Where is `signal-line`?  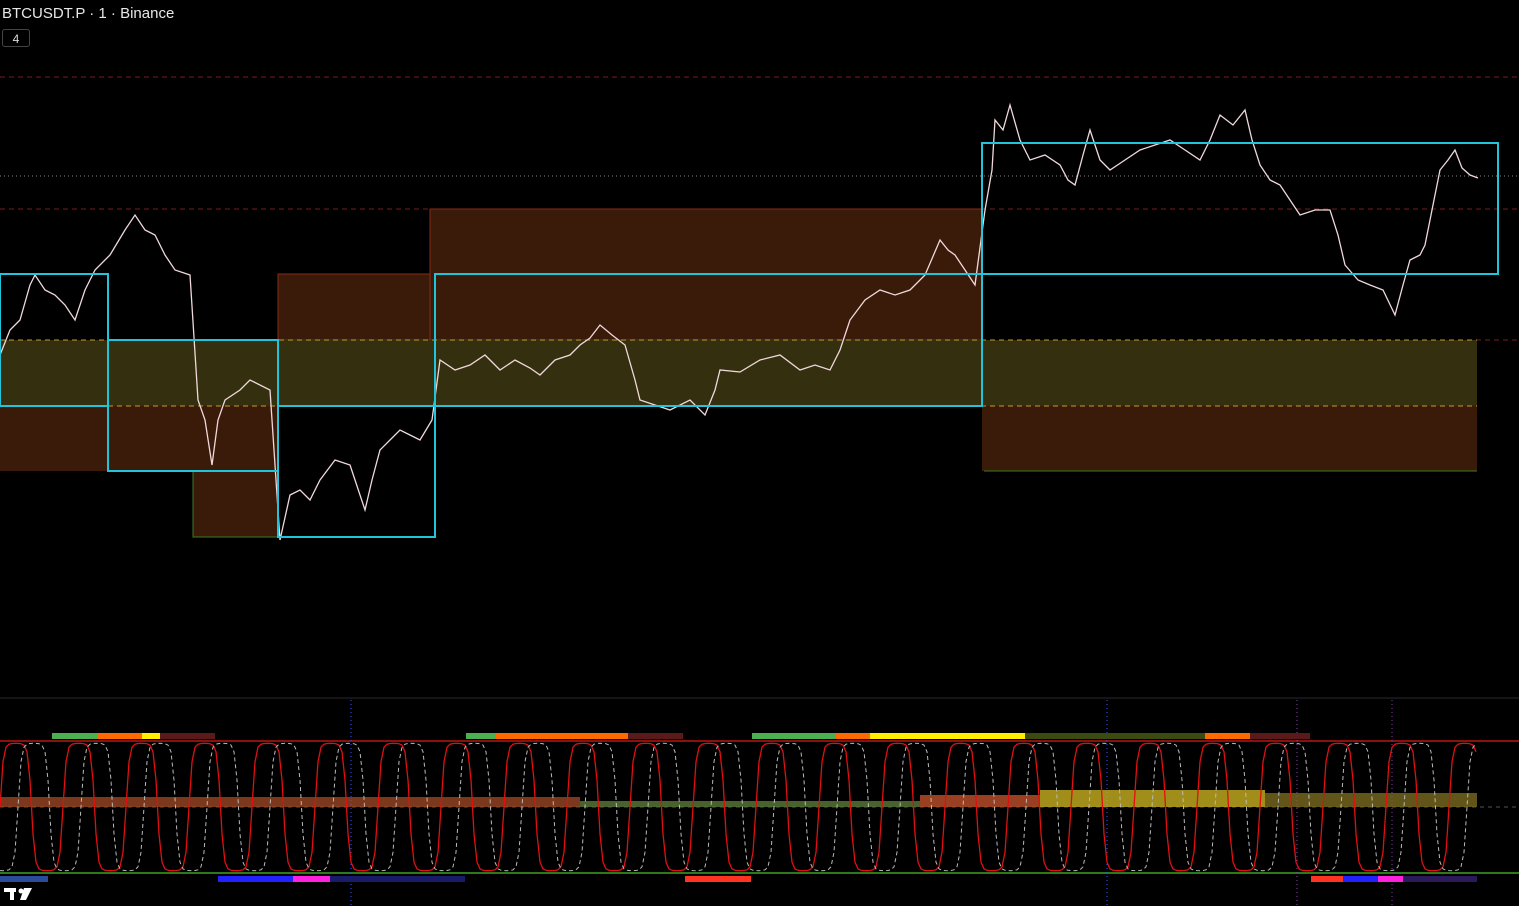
signal-line is located at coordinates (738, 807).